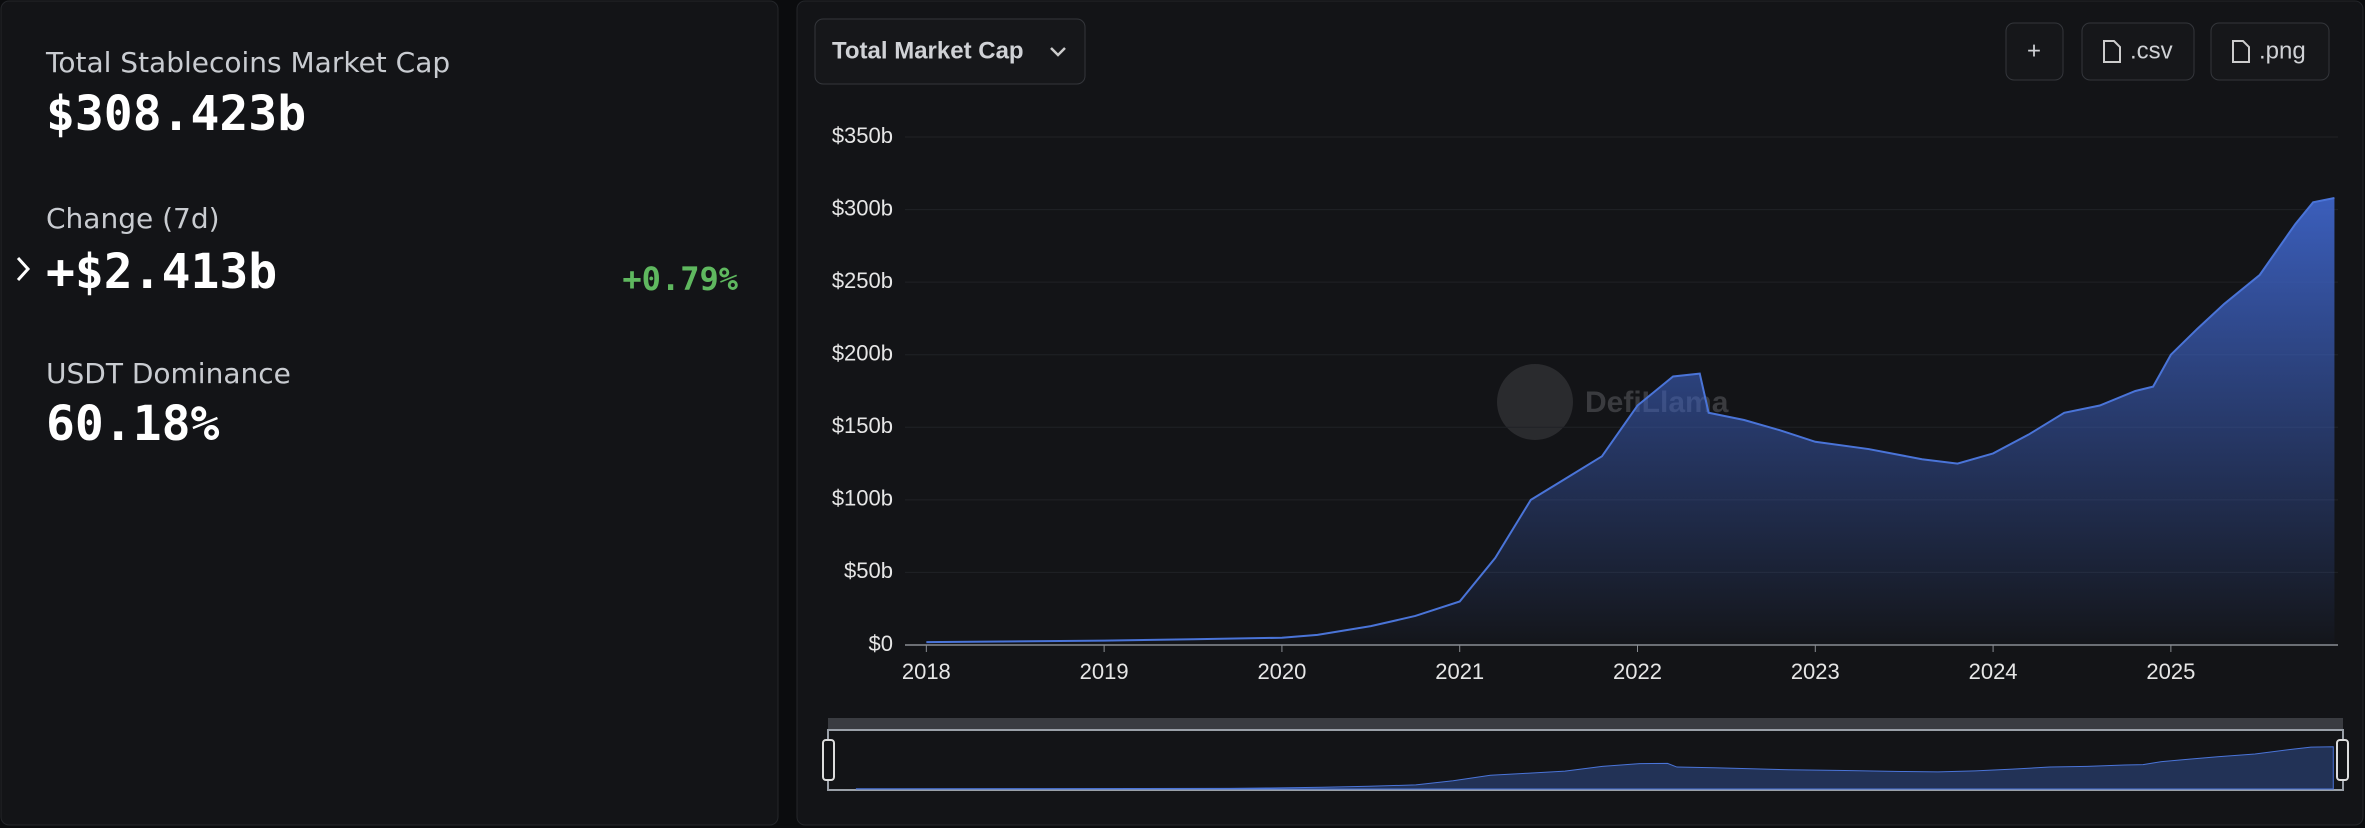 Image resolution: width=2365 pixels, height=828 pixels. I want to click on y-tick-label: $300b, so click(862, 207).